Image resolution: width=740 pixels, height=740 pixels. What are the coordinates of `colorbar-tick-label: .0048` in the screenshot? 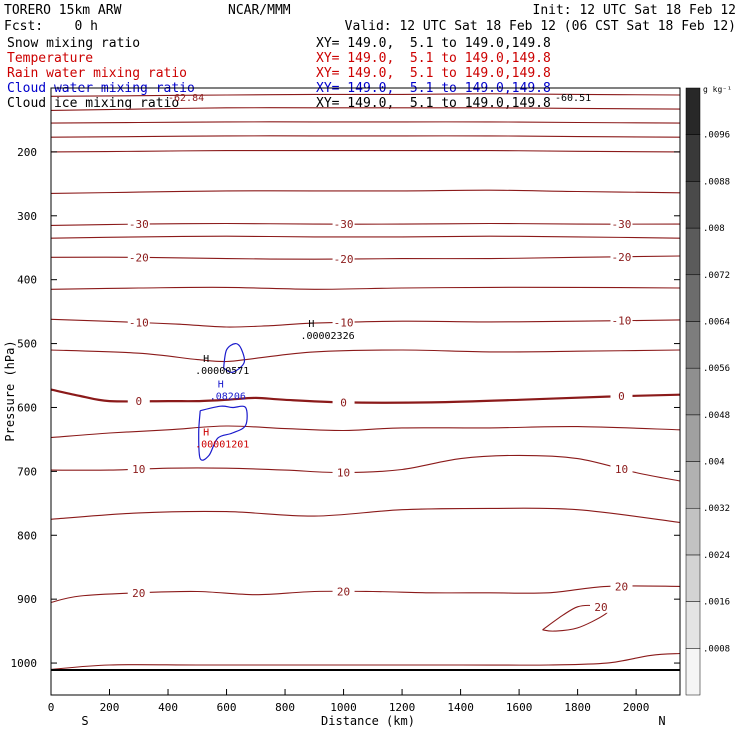 It's located at (716, 416).